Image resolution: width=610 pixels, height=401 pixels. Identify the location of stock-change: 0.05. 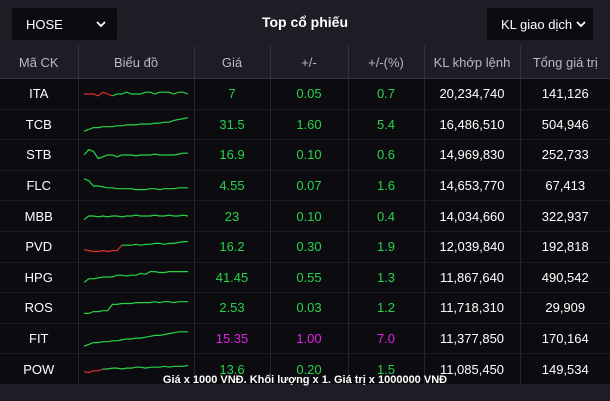
(309, 94).